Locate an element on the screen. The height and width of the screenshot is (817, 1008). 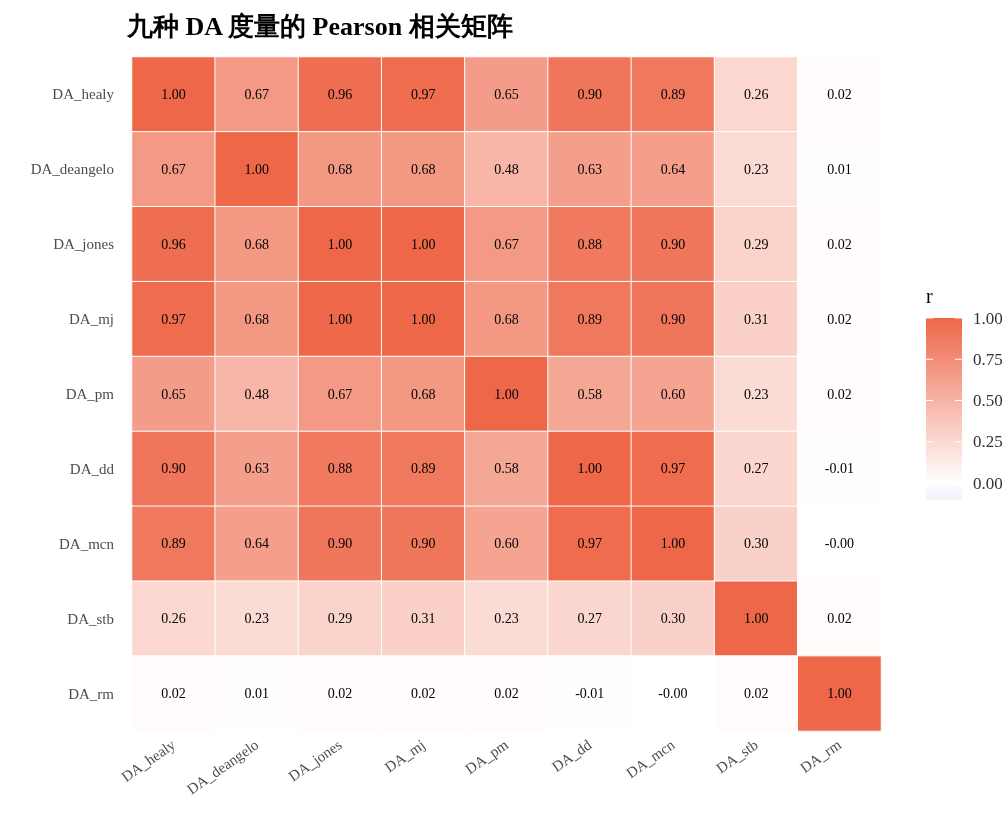
y-tick-label: DA_rm is located at coordinates (91, 693).